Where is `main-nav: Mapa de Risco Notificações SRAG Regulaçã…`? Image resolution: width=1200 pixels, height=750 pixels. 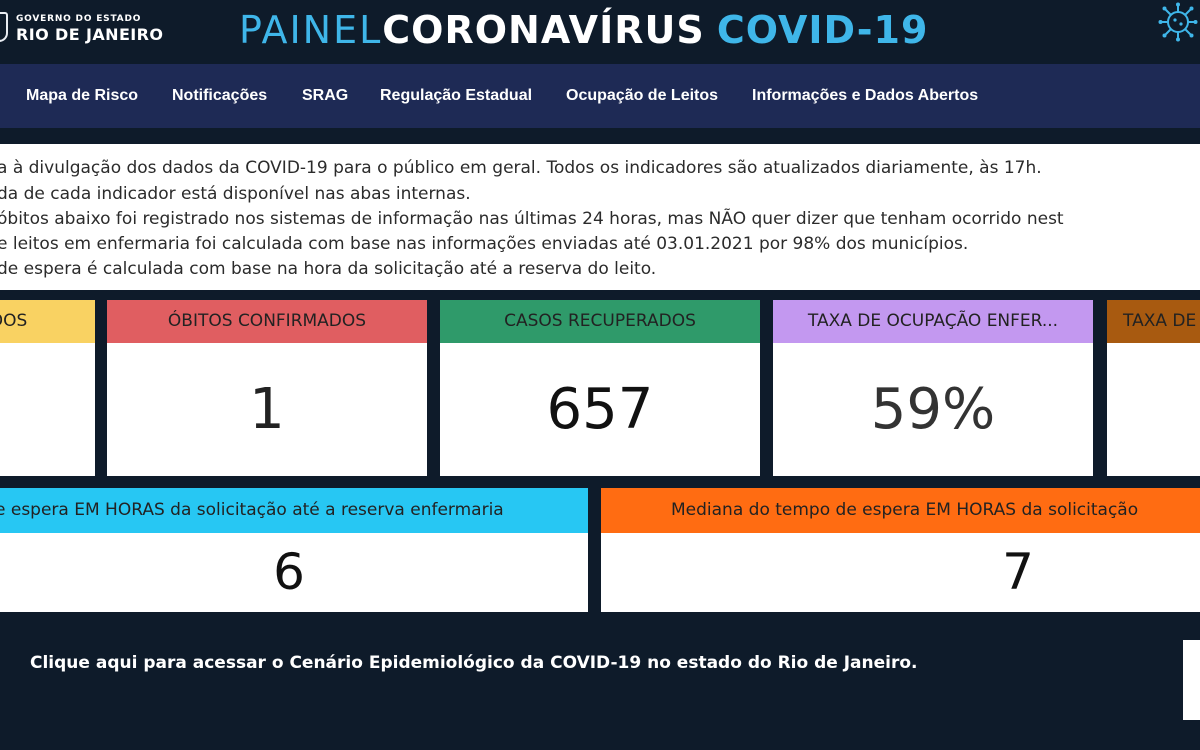
main-nav: Mapa de Risco Notificações SRAG Regulaçã… is located at coordinates (600, 96).